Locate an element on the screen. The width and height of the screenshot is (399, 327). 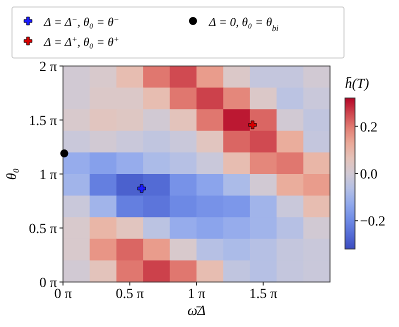
x-tick-label: 0 π is located at coordinates (63, 294).